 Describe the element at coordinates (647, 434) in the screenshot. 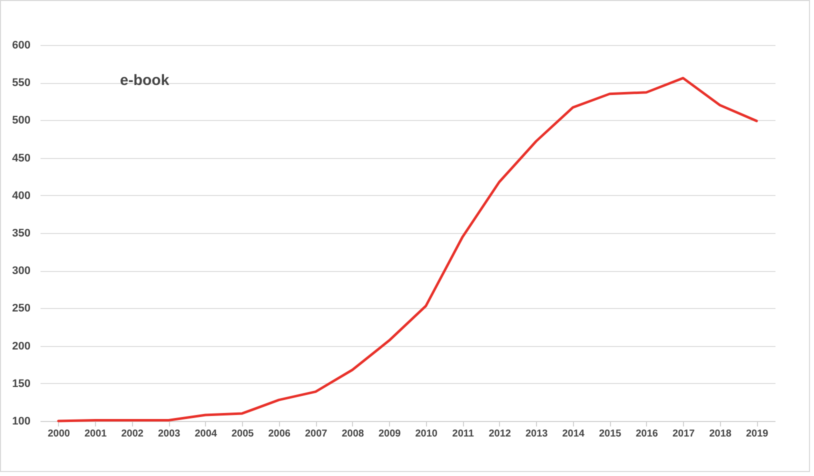

I see `x-tick-label: 2016` at that location.